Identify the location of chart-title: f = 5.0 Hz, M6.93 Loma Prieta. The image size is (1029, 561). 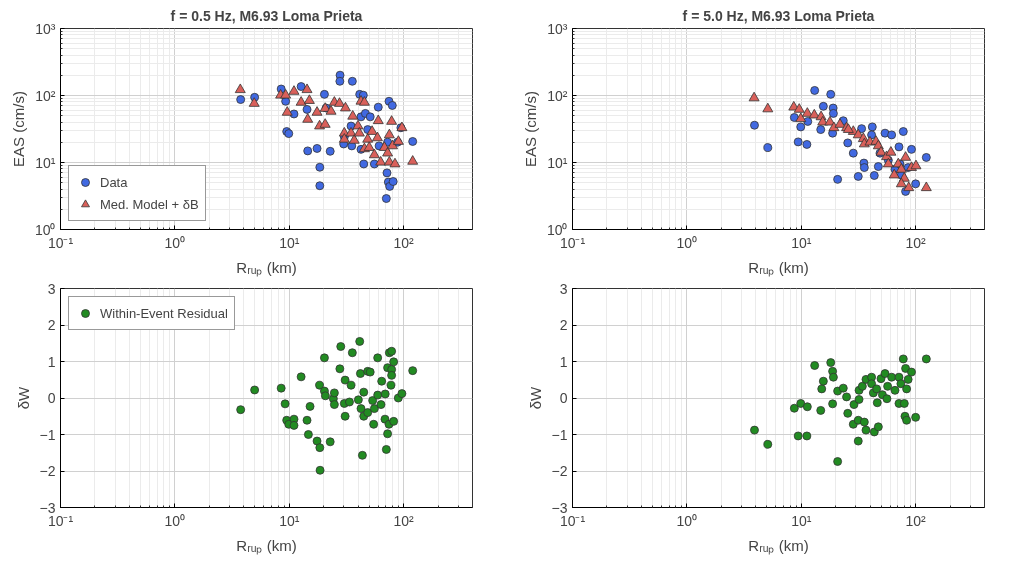
(778, 15).